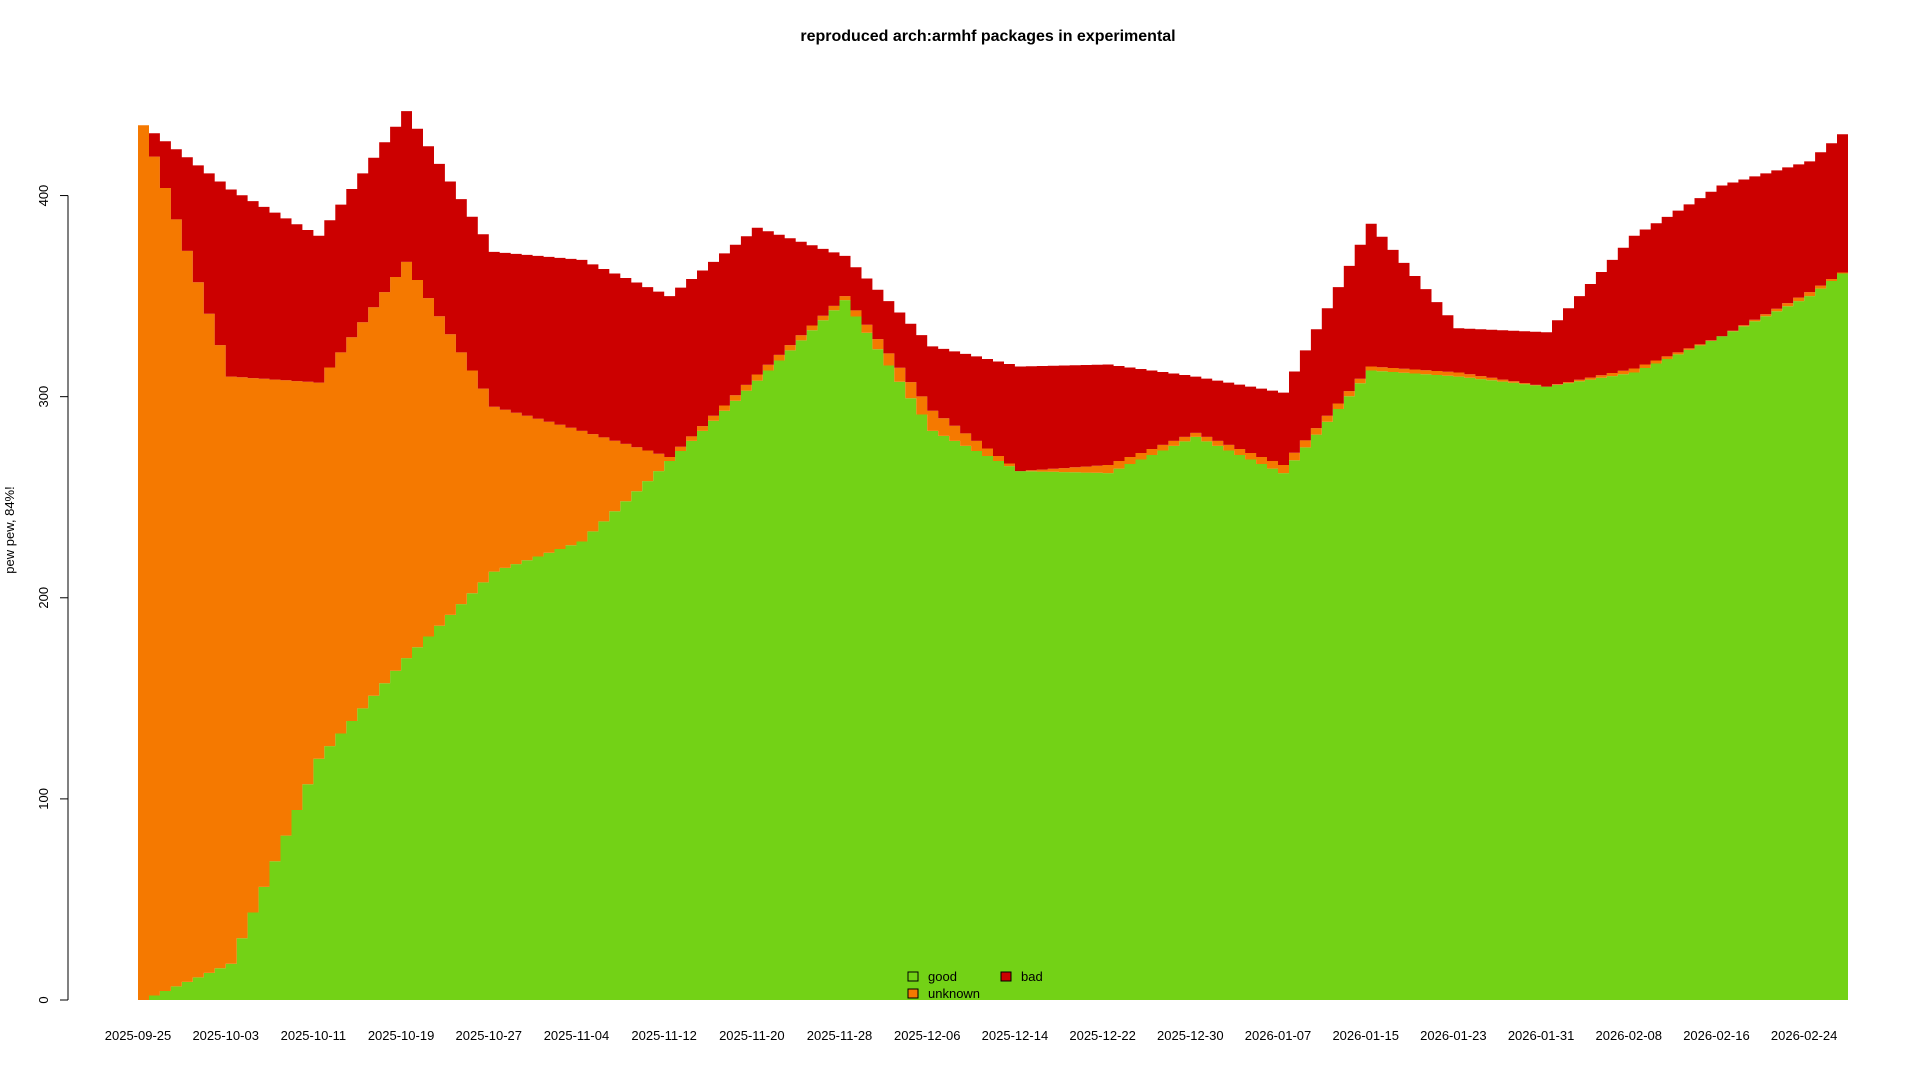 This screenshot has height=1080, width=1920. Describe the element at coordinates (1541, 1035) in the screenshot. I see `x-tick-label: 2026-01-31` at that location.